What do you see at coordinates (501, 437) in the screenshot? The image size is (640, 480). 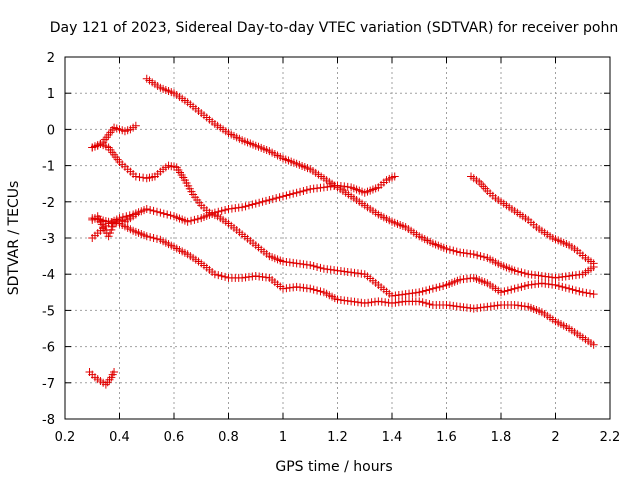 I see `x-tick-label: 1.8` at bounding box center [501, 437].